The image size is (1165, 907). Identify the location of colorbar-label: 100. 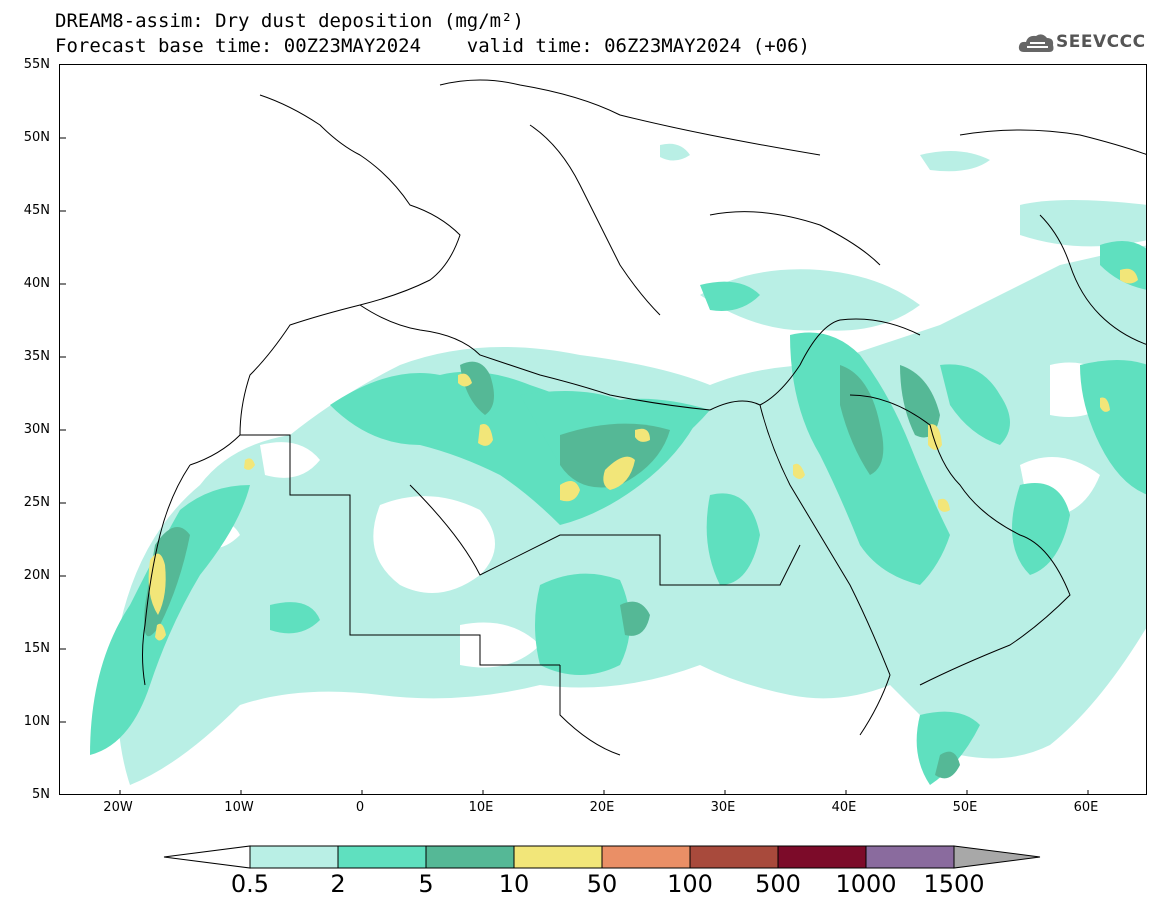
(690, 884).